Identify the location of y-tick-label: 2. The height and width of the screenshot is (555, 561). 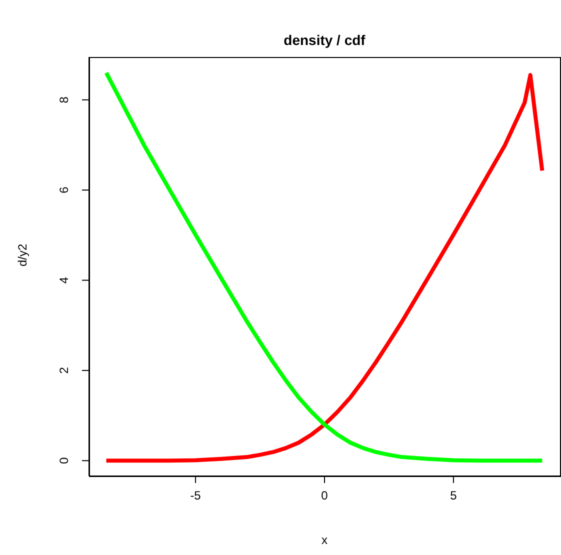
(64, 370).